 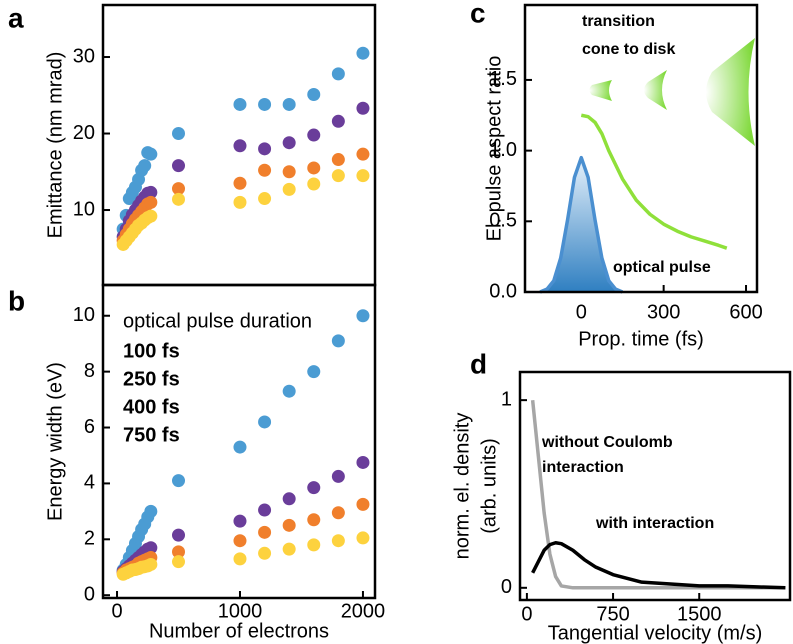 What do you see at coordinates (55, 441) in the screenshot?
I see `y-axis-label: Energy width (eV)` at bounding box center [55, 441].